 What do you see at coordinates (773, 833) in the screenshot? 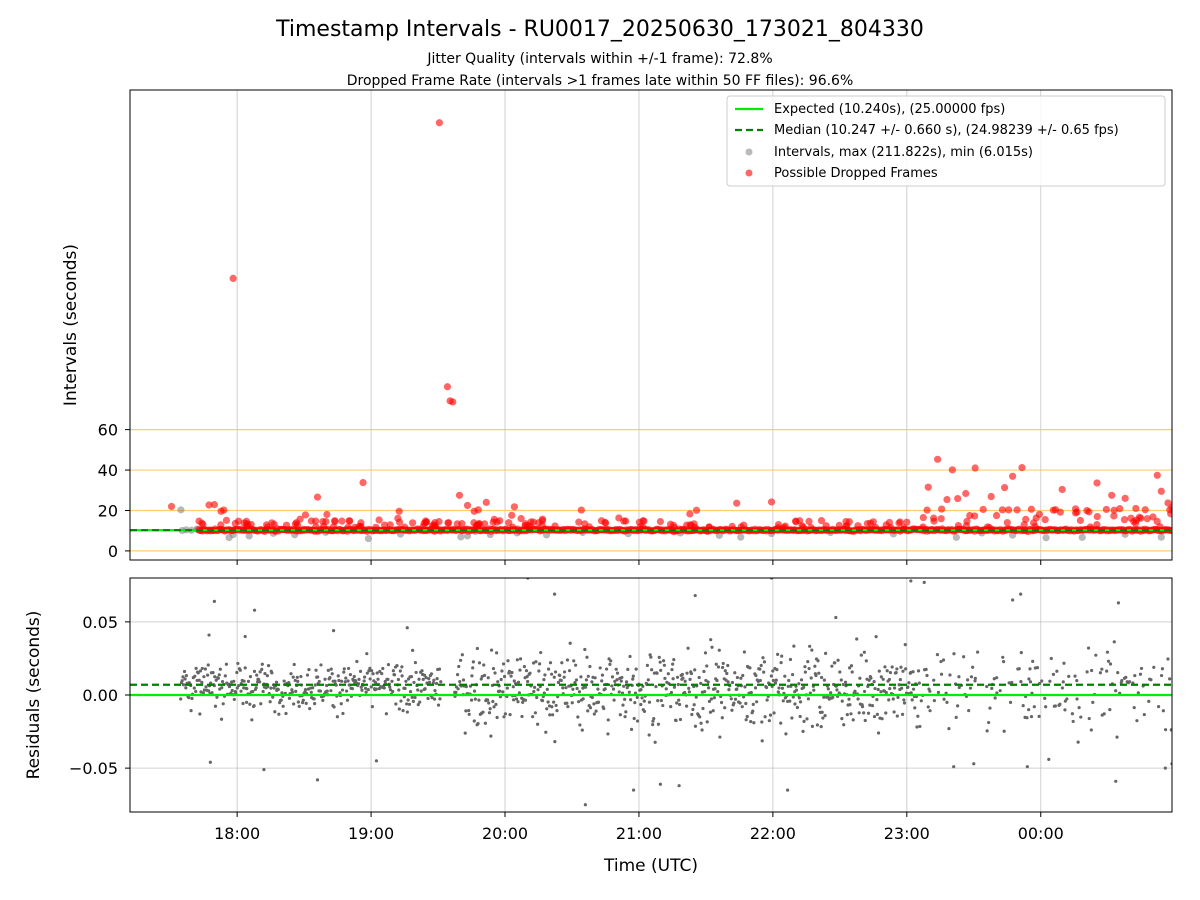
I see `x-tick-label: 22:00` at bounding box center [773, 833].